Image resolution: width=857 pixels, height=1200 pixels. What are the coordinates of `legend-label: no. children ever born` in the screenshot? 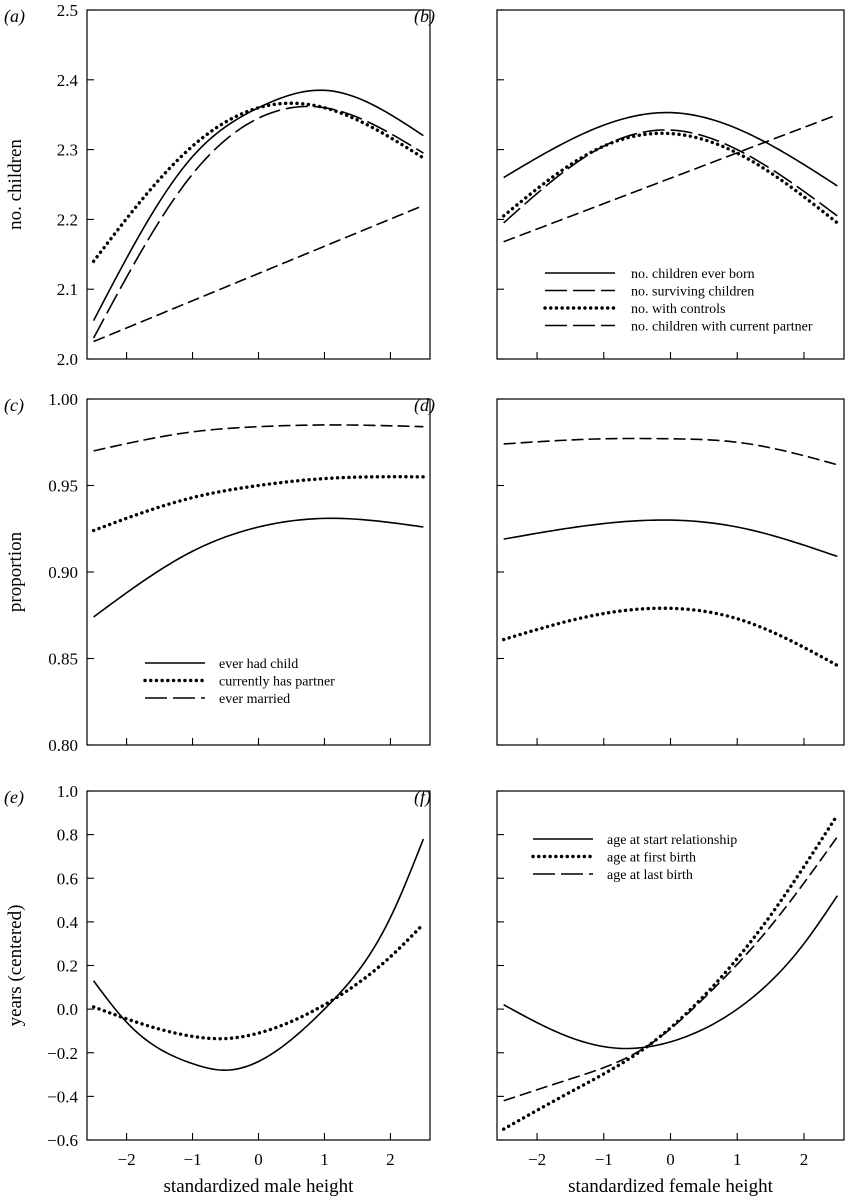 It's located at (693, 274).